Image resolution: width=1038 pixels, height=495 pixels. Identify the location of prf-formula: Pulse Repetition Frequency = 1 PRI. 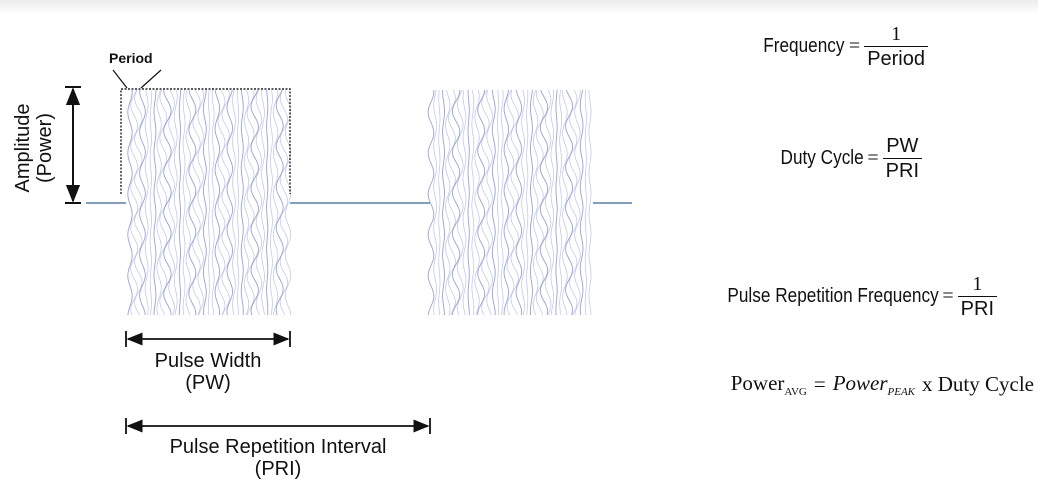
(845, 296).